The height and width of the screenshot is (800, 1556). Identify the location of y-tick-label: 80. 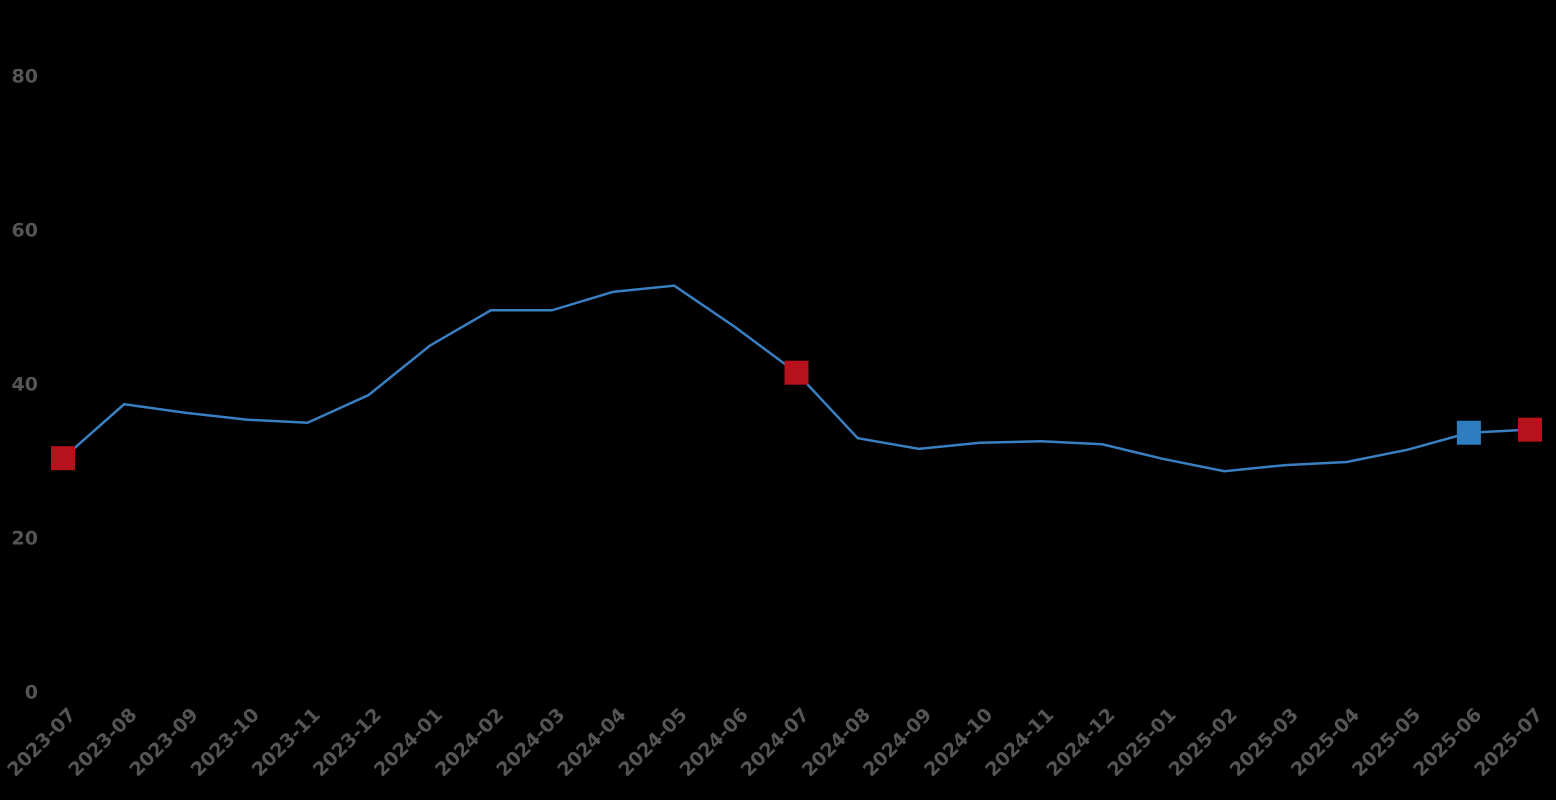
(25, 77).